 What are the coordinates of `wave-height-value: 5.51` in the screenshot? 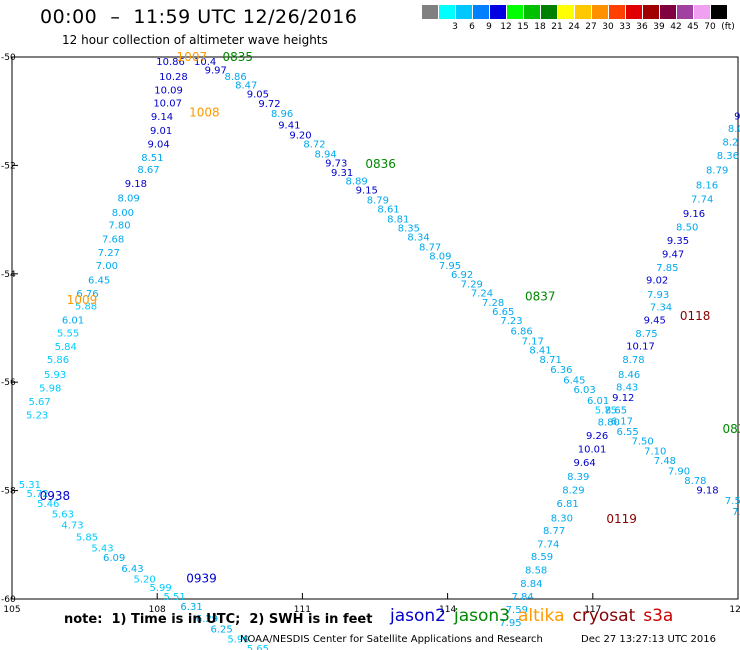 It's located at (174, 597).